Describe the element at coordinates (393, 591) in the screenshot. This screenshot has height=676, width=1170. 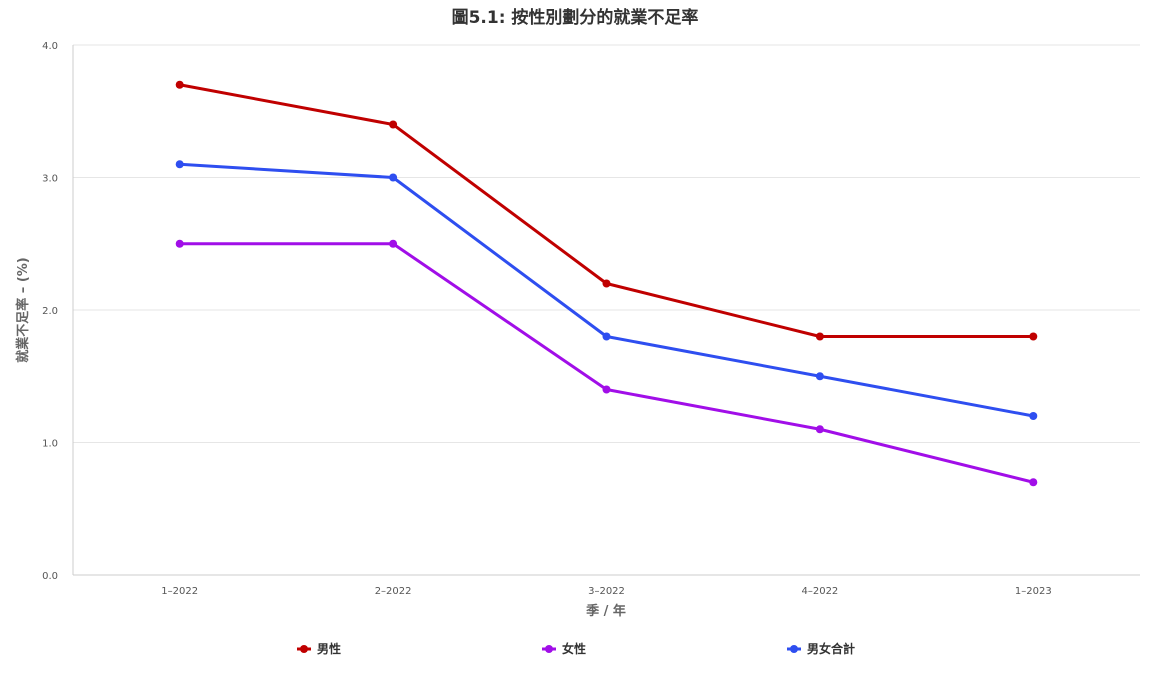
I see `x-tick-label: 2–2022` at that location.